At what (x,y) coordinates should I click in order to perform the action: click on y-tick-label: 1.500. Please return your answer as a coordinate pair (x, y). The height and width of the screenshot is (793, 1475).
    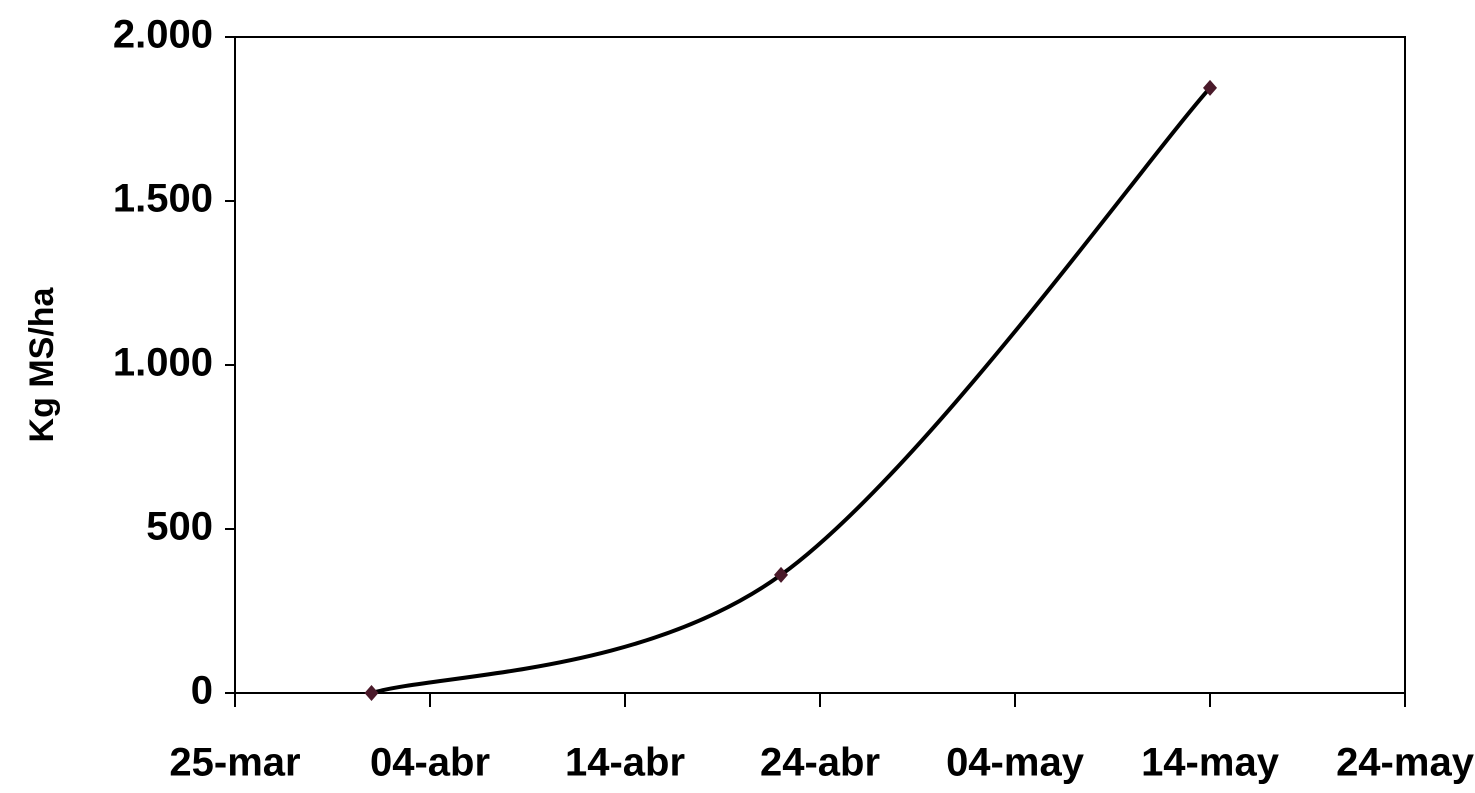
    Looking at the image, I should click on (163, 199).